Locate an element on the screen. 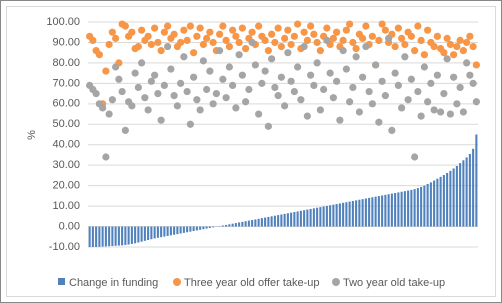 Image resolution: width=502 pixels, height=303 pixels. y-tick-label: 10.00 is located at coordinates (66, 206).